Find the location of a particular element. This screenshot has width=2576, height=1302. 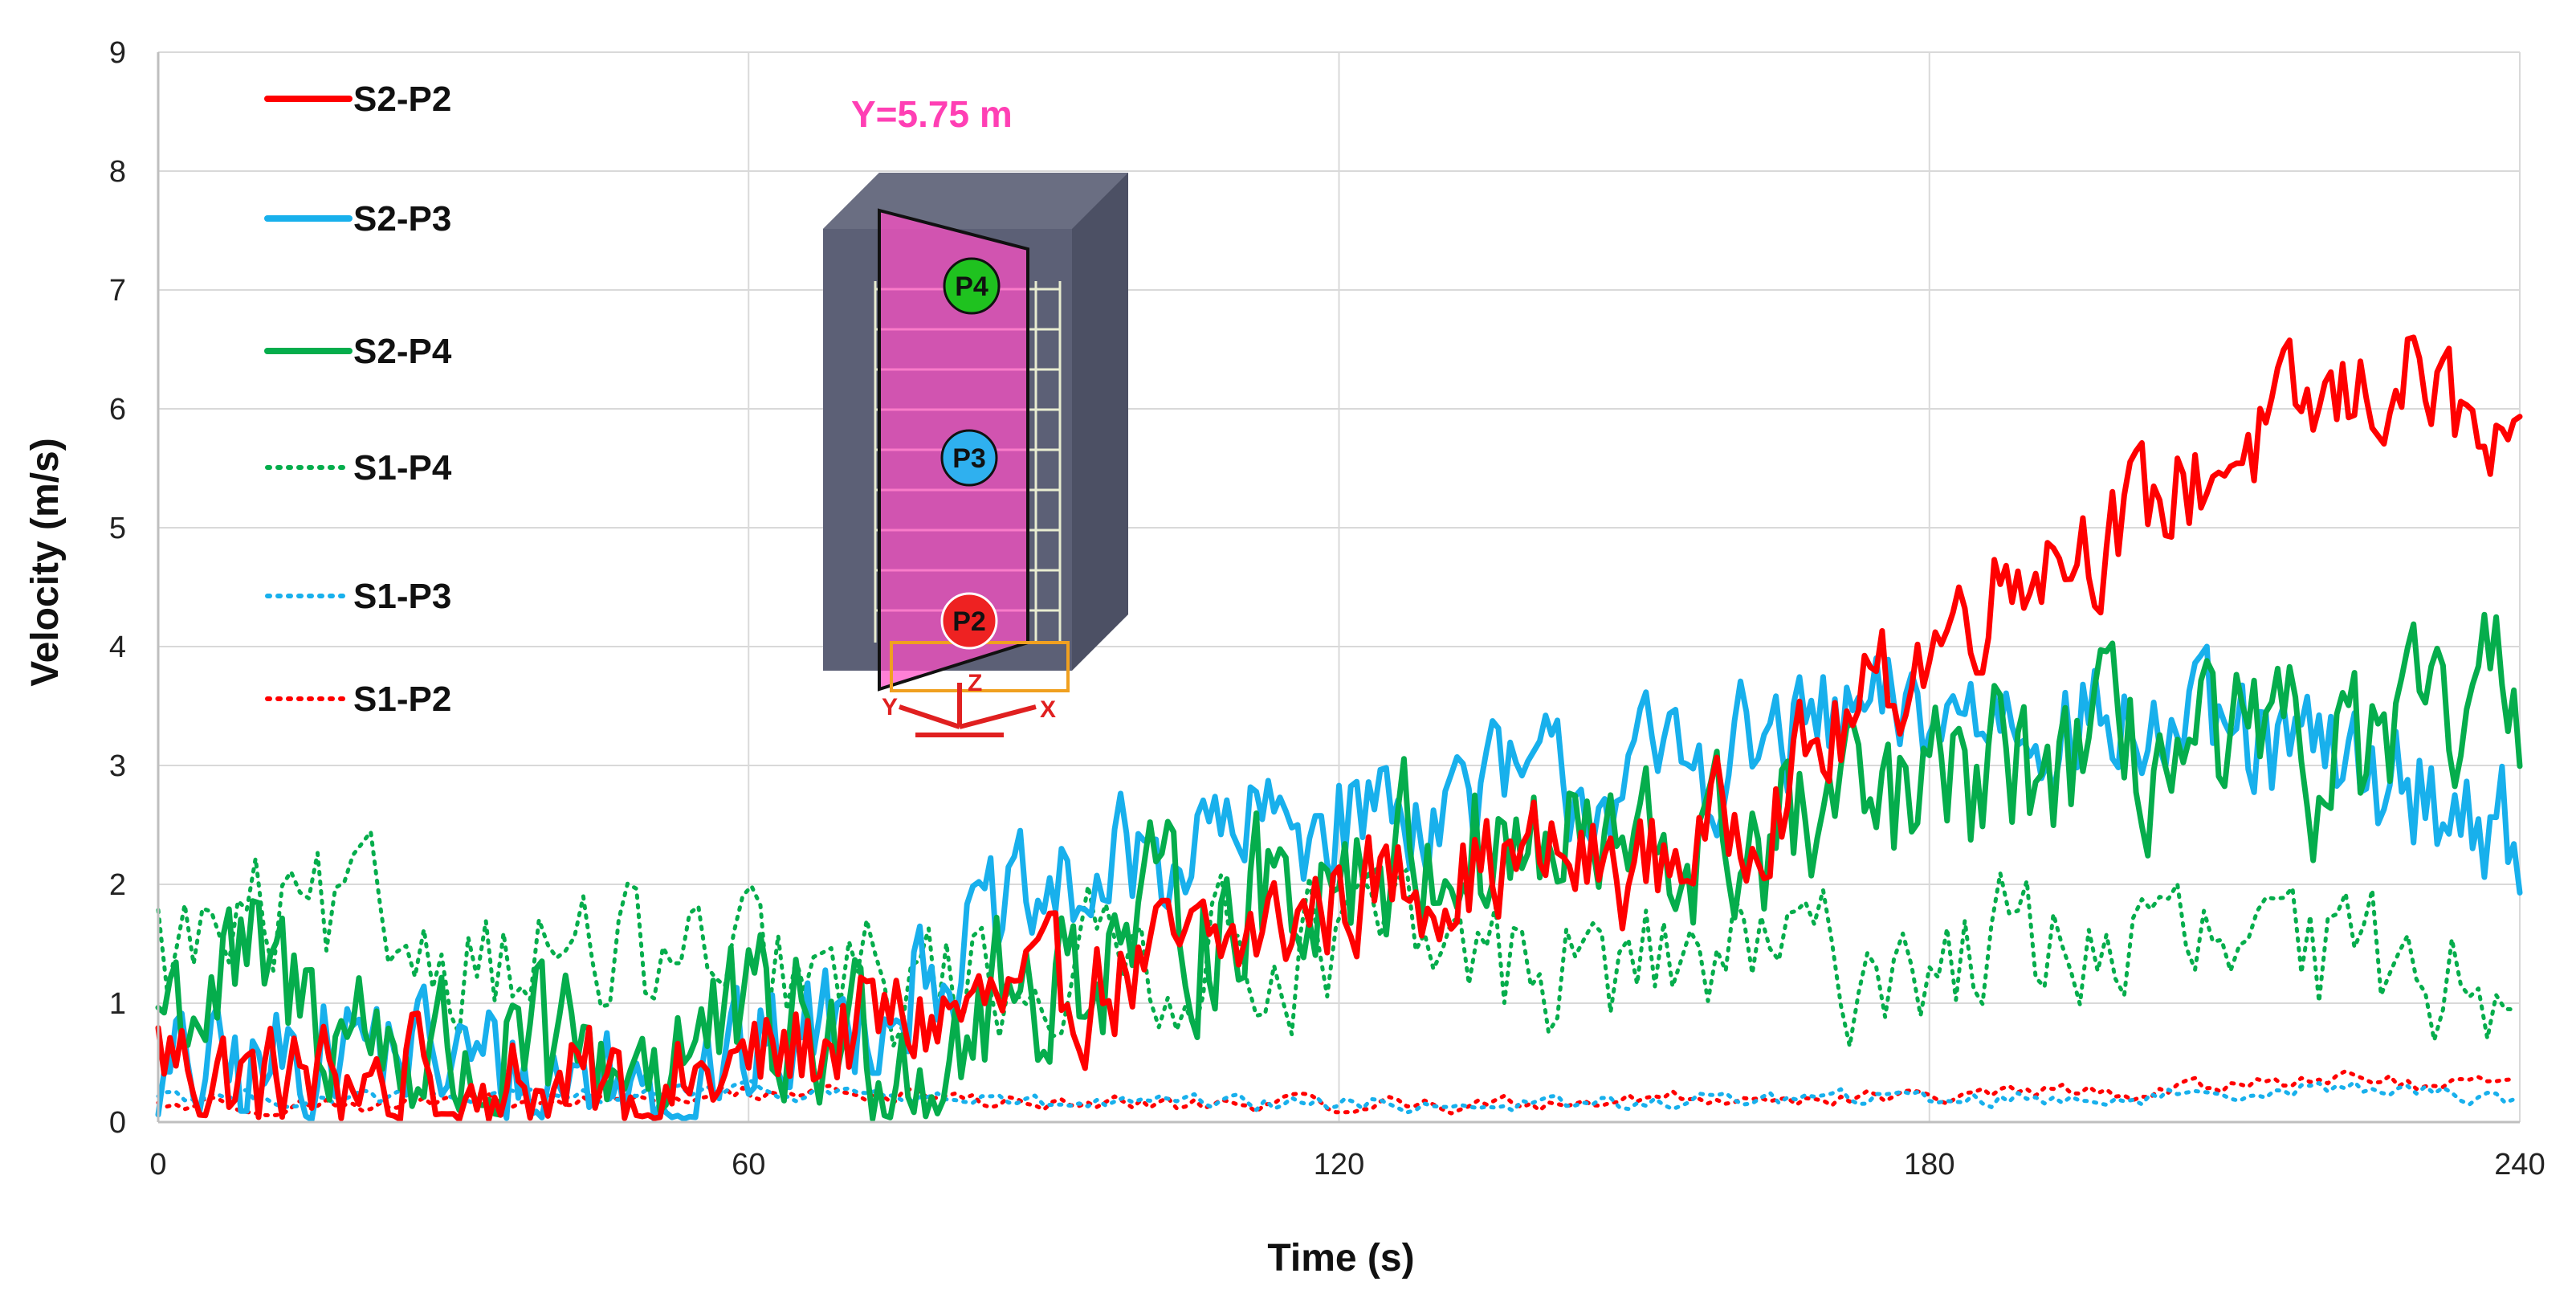

inset-axis-z-label: Z is located at coordinates (975, 683).